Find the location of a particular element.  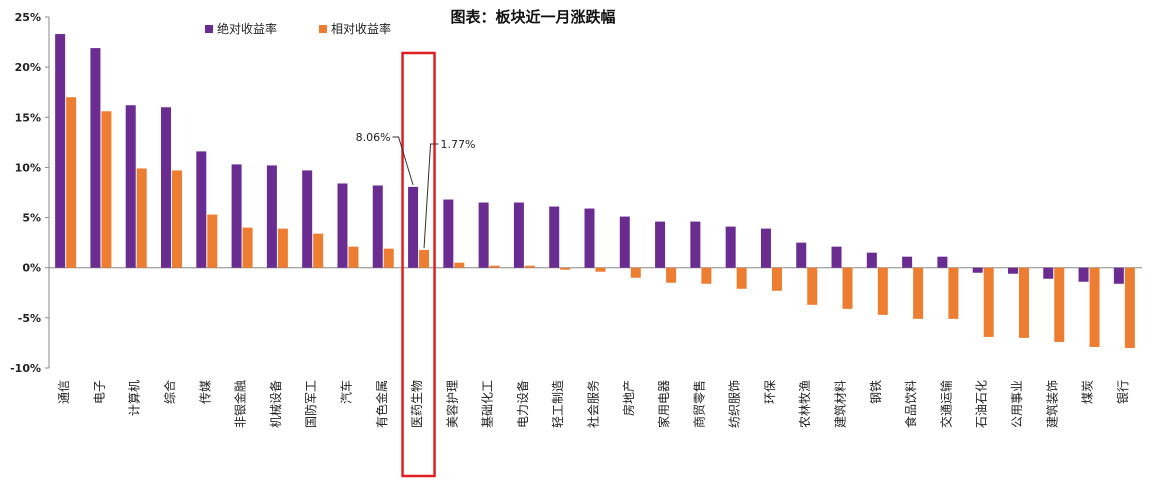

category-label: 综合 is located at coordinates (169, 392).